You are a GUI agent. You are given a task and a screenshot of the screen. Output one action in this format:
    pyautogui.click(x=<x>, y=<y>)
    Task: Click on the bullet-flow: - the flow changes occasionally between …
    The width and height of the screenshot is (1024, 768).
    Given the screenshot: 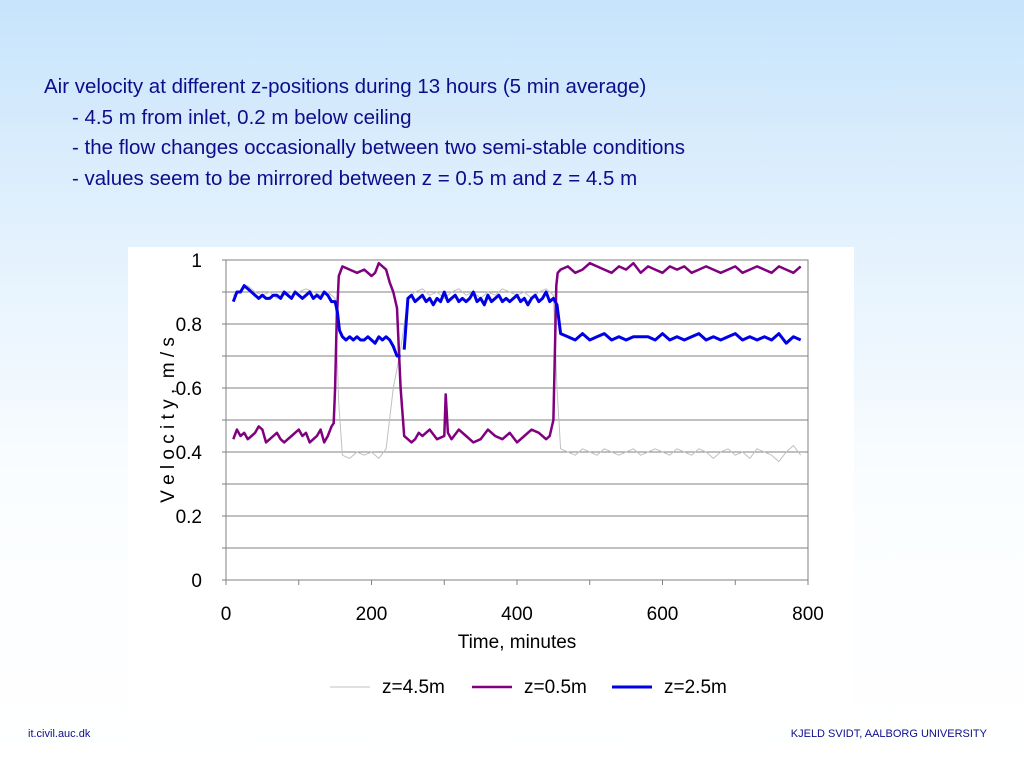 What is the action you would take?
    pyautogui.click(x=379, y=147)
    